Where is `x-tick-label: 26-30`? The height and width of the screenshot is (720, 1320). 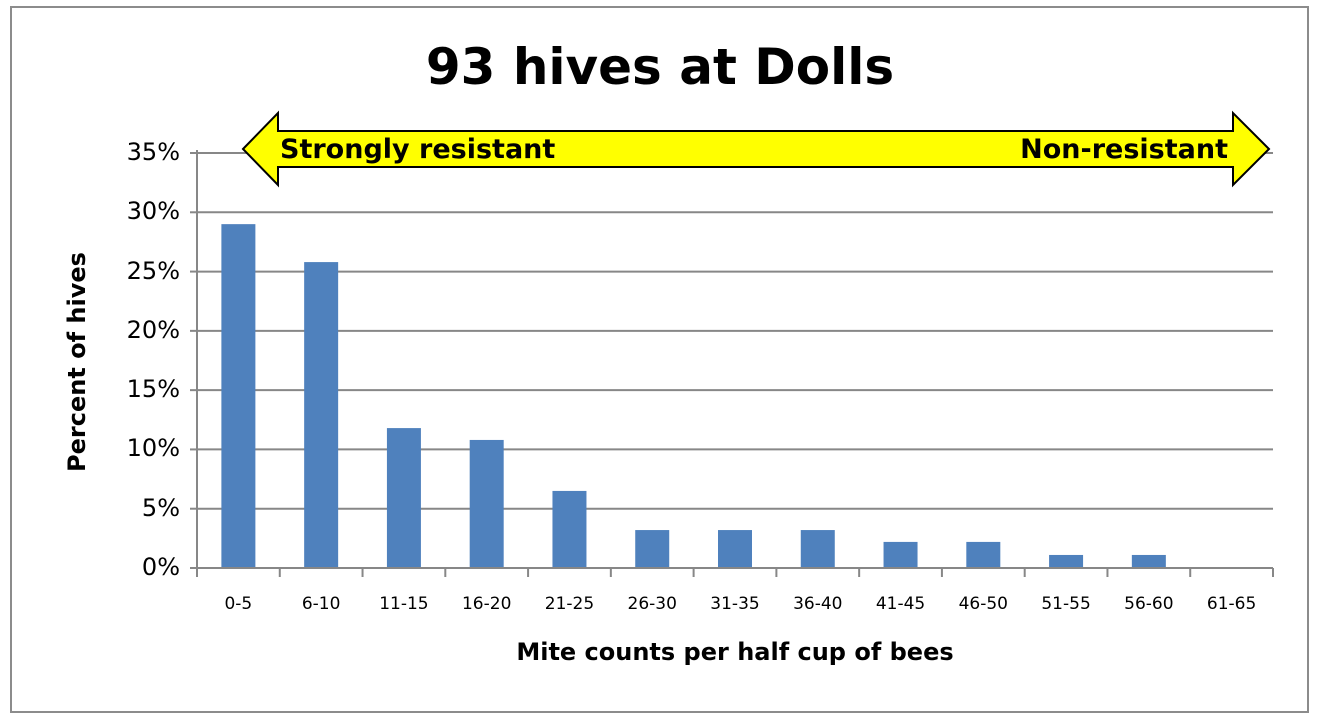
x-tick-label: 26-30 is located at coordinates (652, 604).